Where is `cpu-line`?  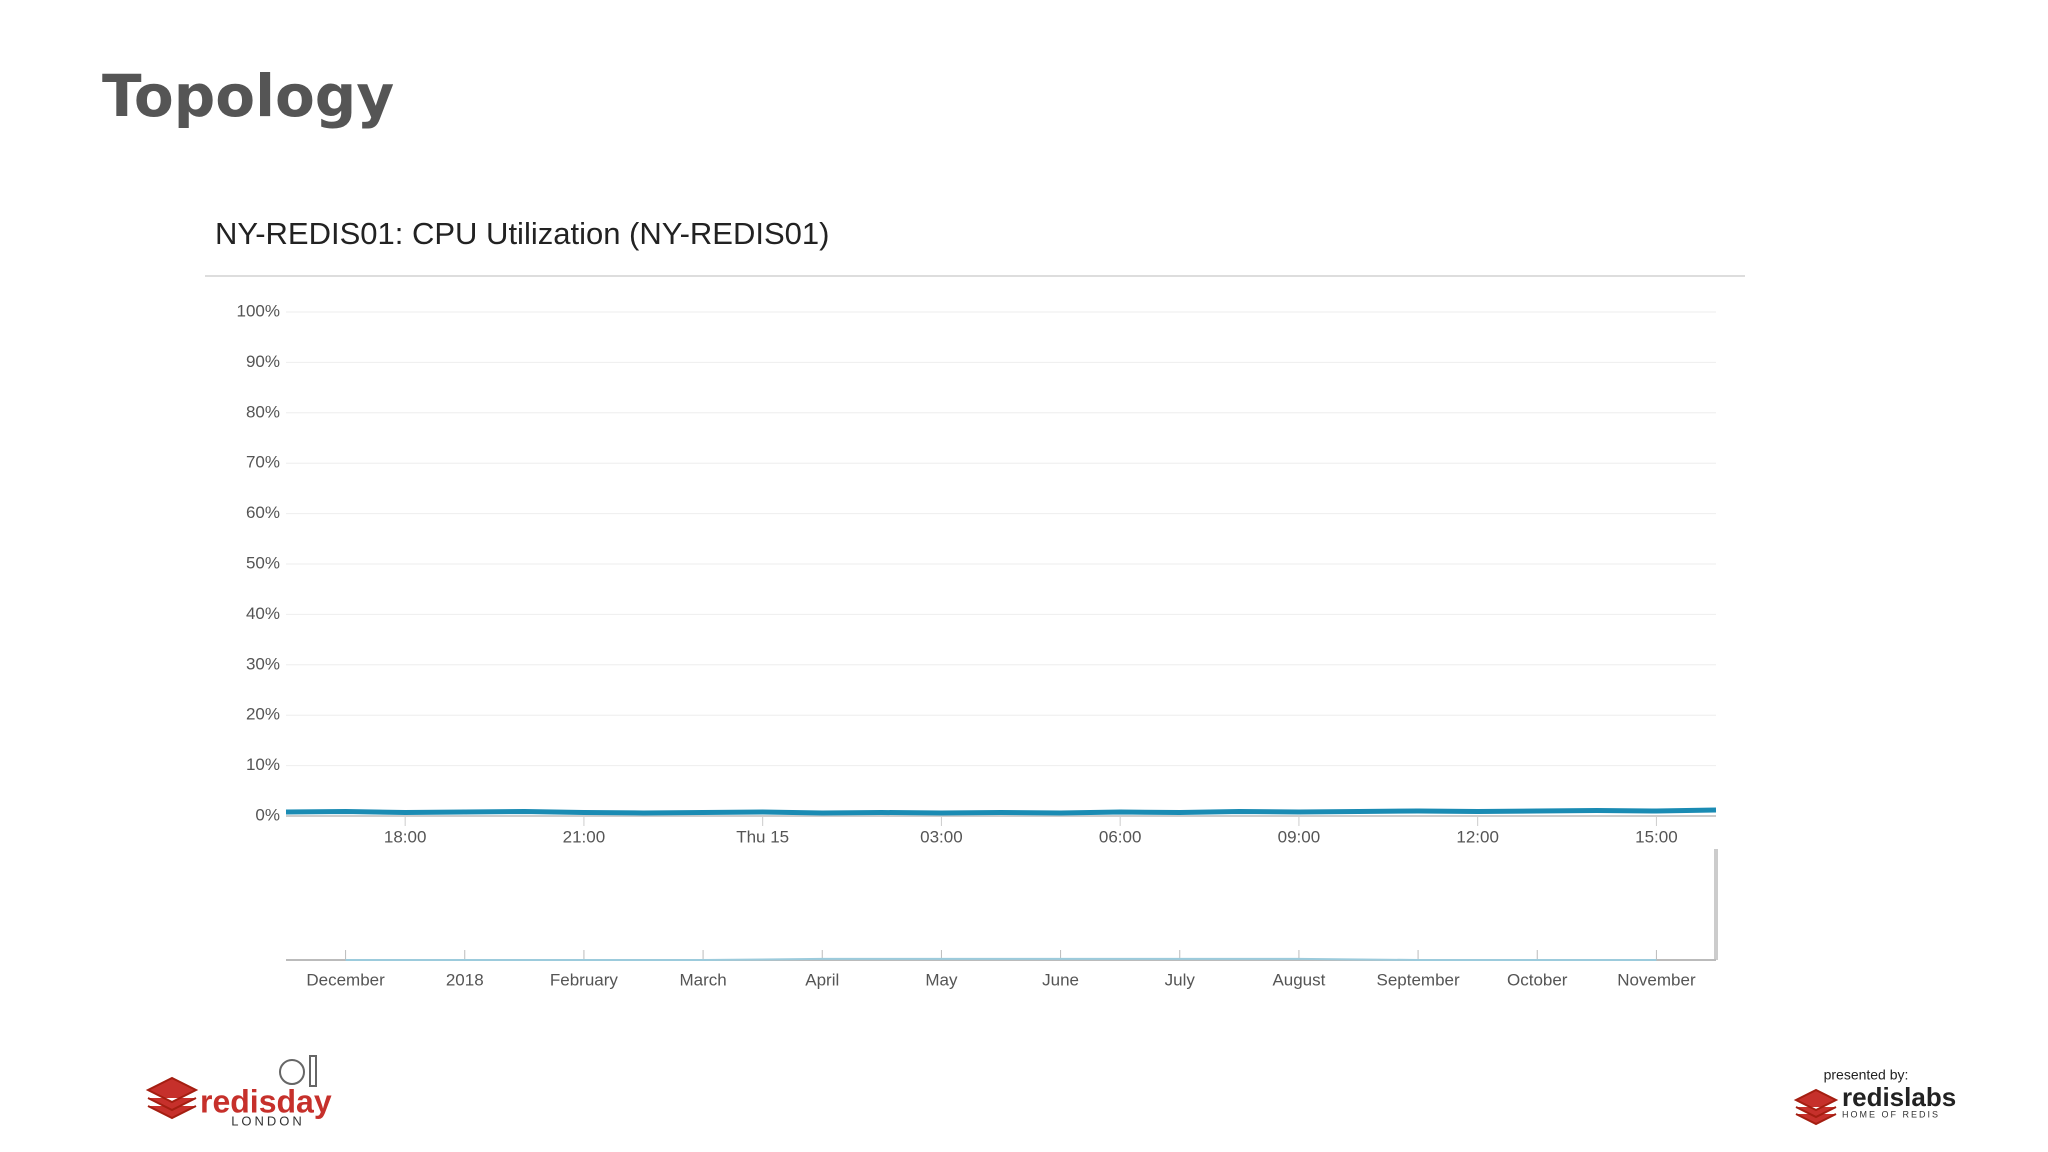 cpu-line is located at coordinates (1001, 811).